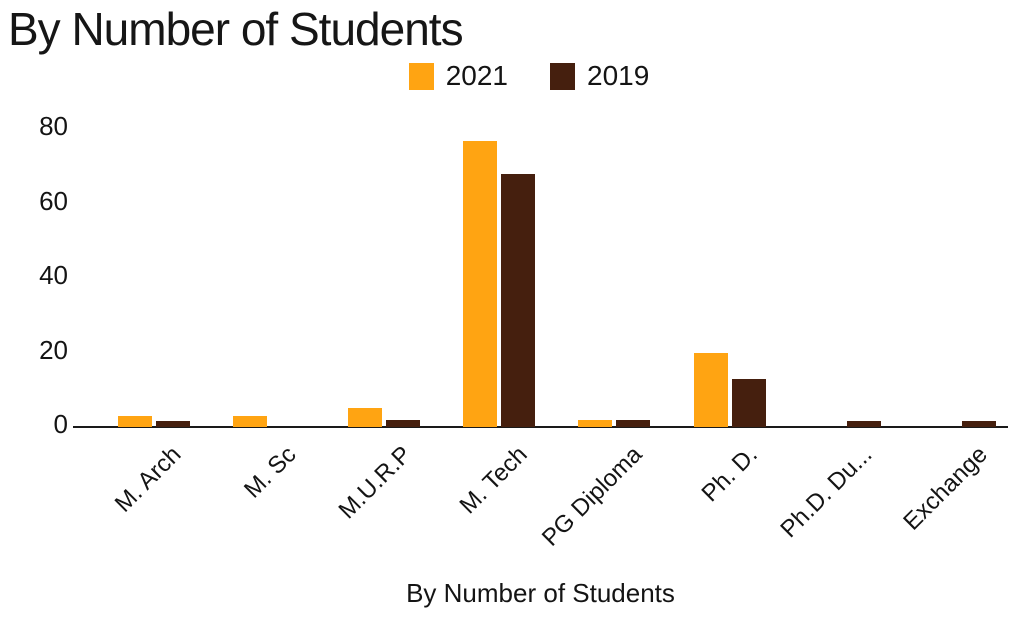  I want to click on bar-2019-ph-d, so click(748, 402).